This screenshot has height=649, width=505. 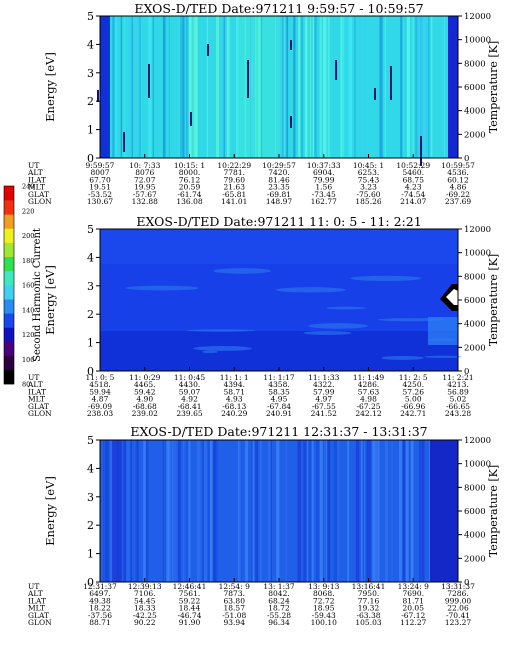 I want to click on orbit-cell: -73.45, so click(x=324, y=194).